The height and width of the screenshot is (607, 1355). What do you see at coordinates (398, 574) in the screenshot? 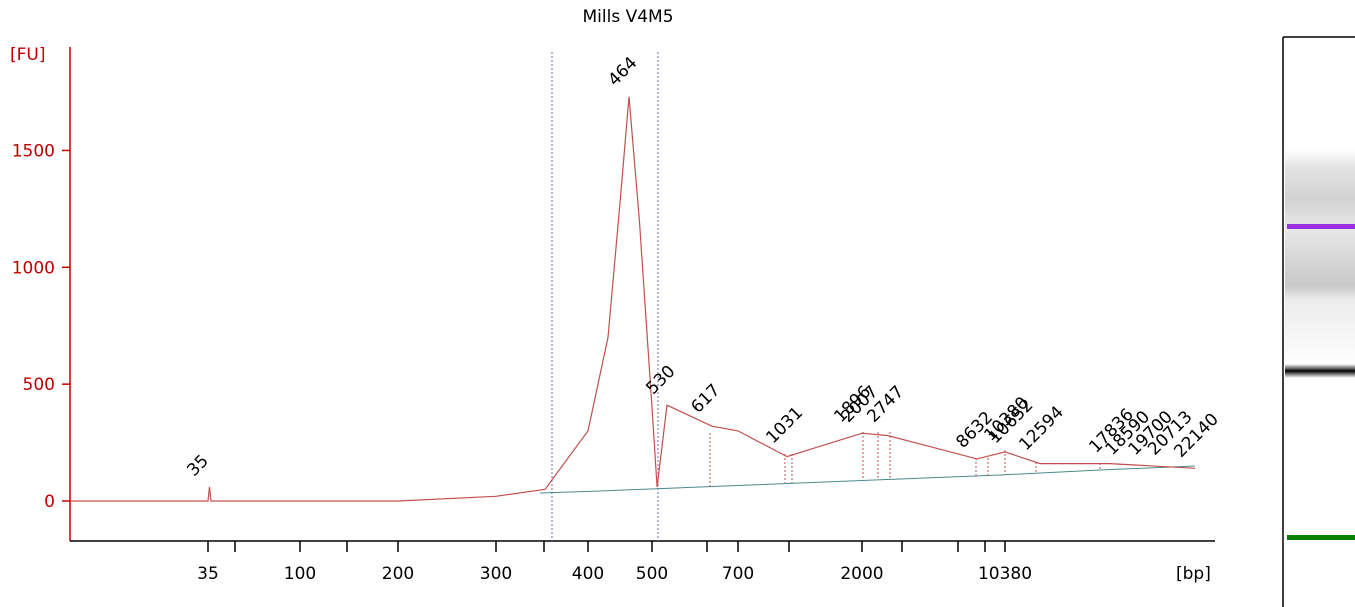
I see `x-tick-label: 200` at bounding box center [398, 574].